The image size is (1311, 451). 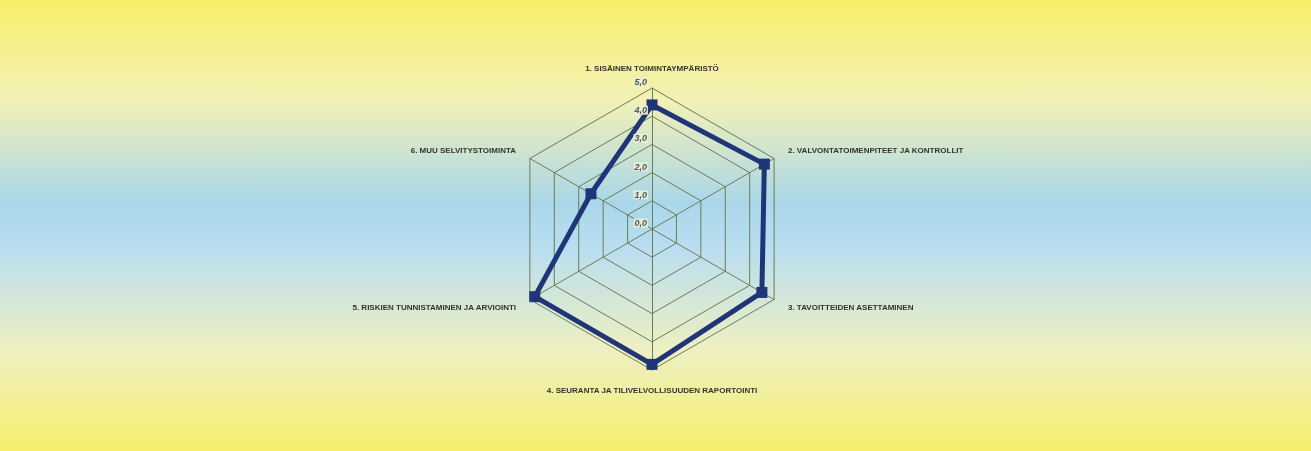 I want to click on spoke-label: 5. RISKIEN TUNNISTAMINEN JA ARVIOINTI, so click(x=434, y=307).